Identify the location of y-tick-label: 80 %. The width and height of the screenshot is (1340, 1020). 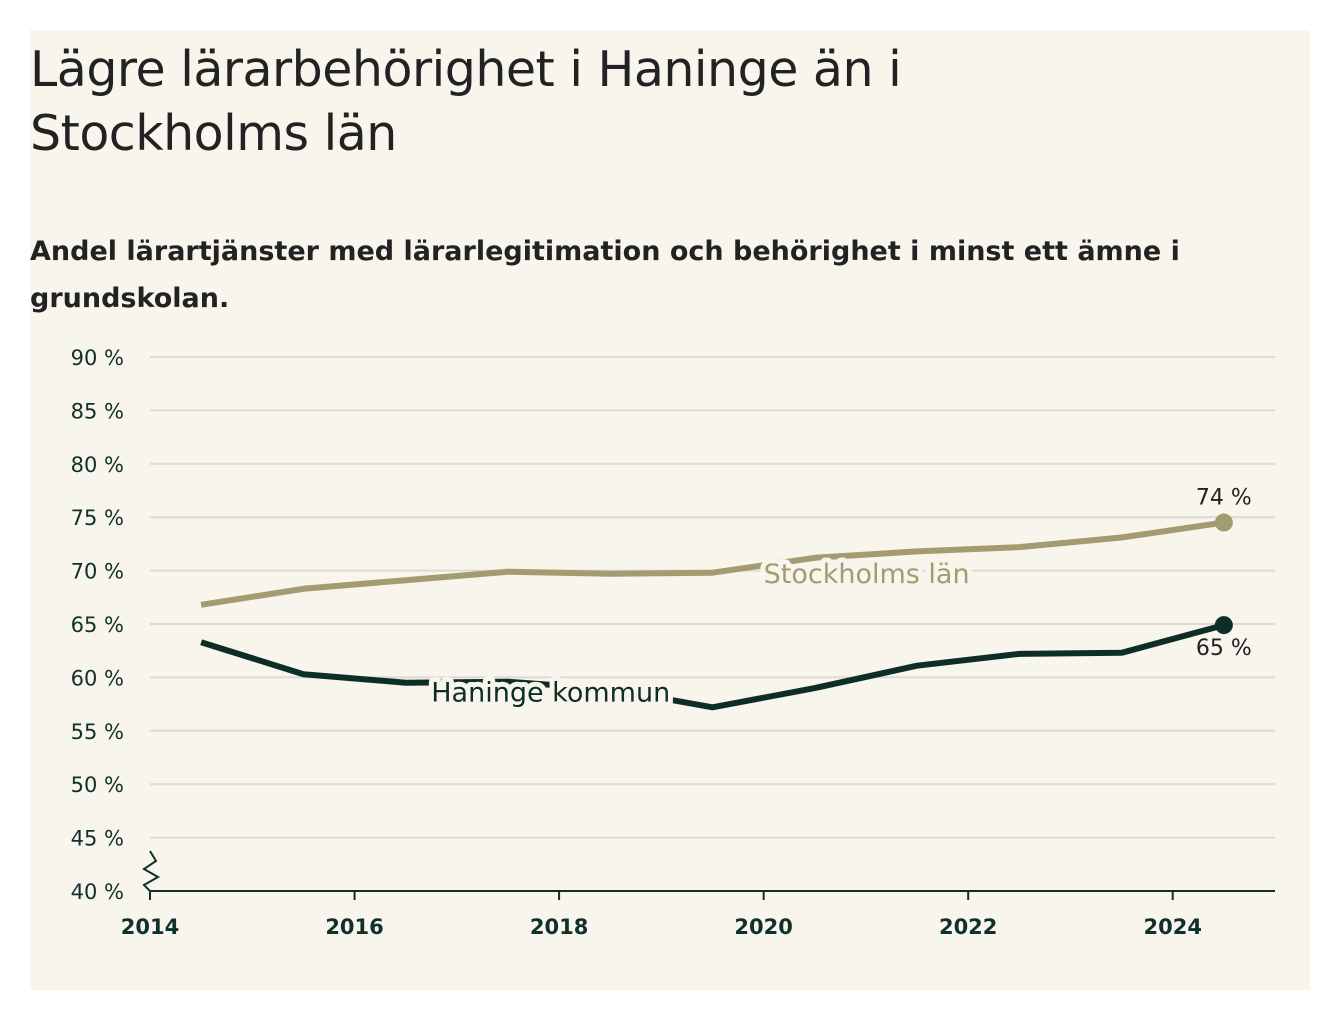
(97, 465).